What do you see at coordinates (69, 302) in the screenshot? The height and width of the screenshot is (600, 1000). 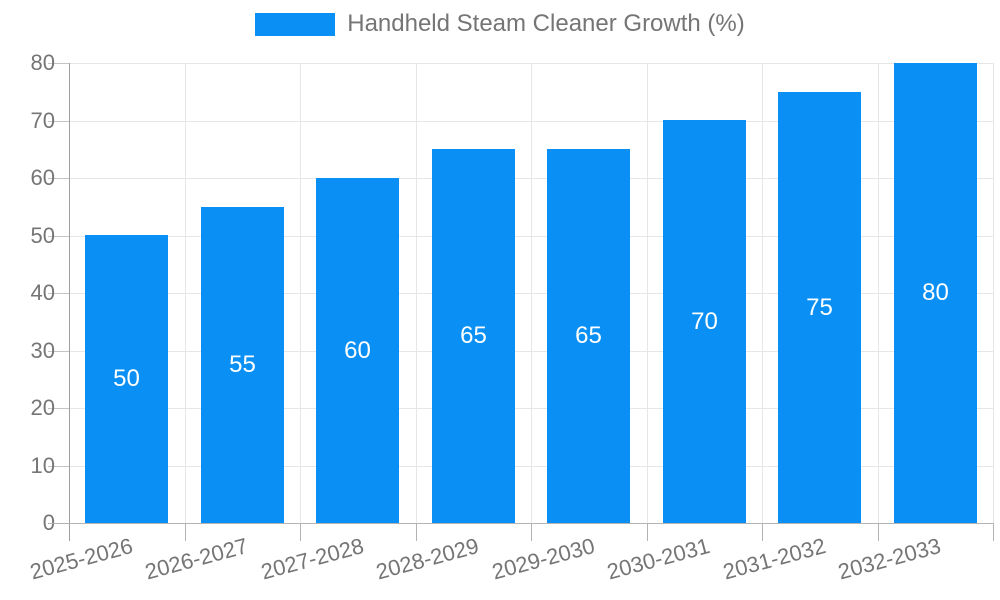 I see `y-axis-line` at bounding box center [69, 302].